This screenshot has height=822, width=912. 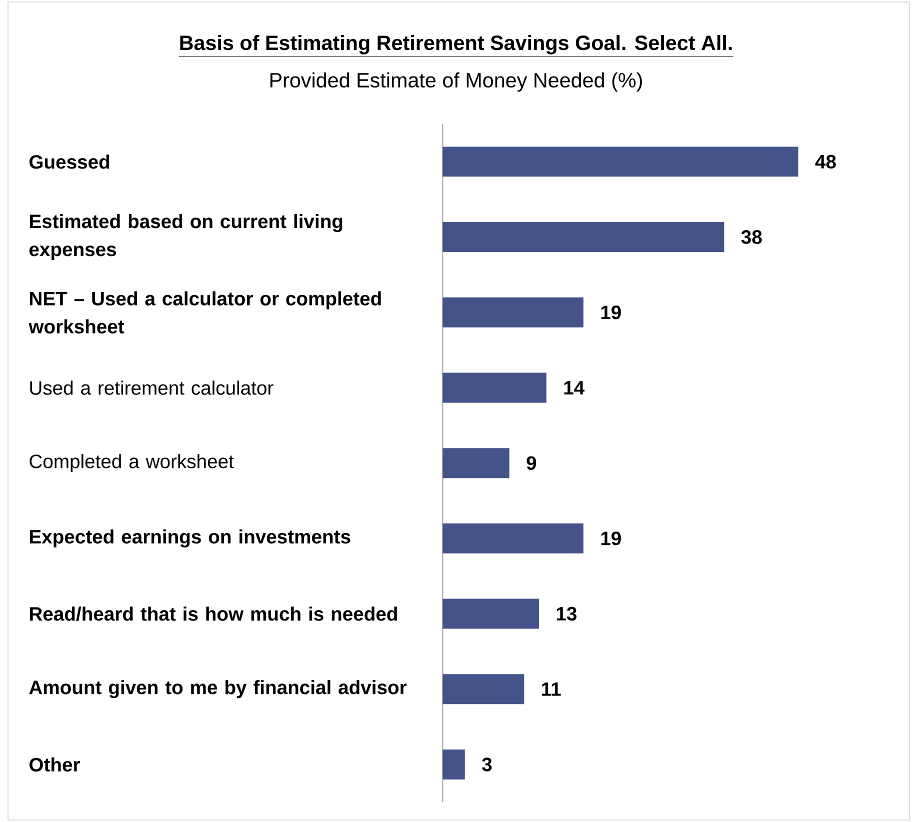 I want to click on data-label: 3, so click(x=487, y=765).